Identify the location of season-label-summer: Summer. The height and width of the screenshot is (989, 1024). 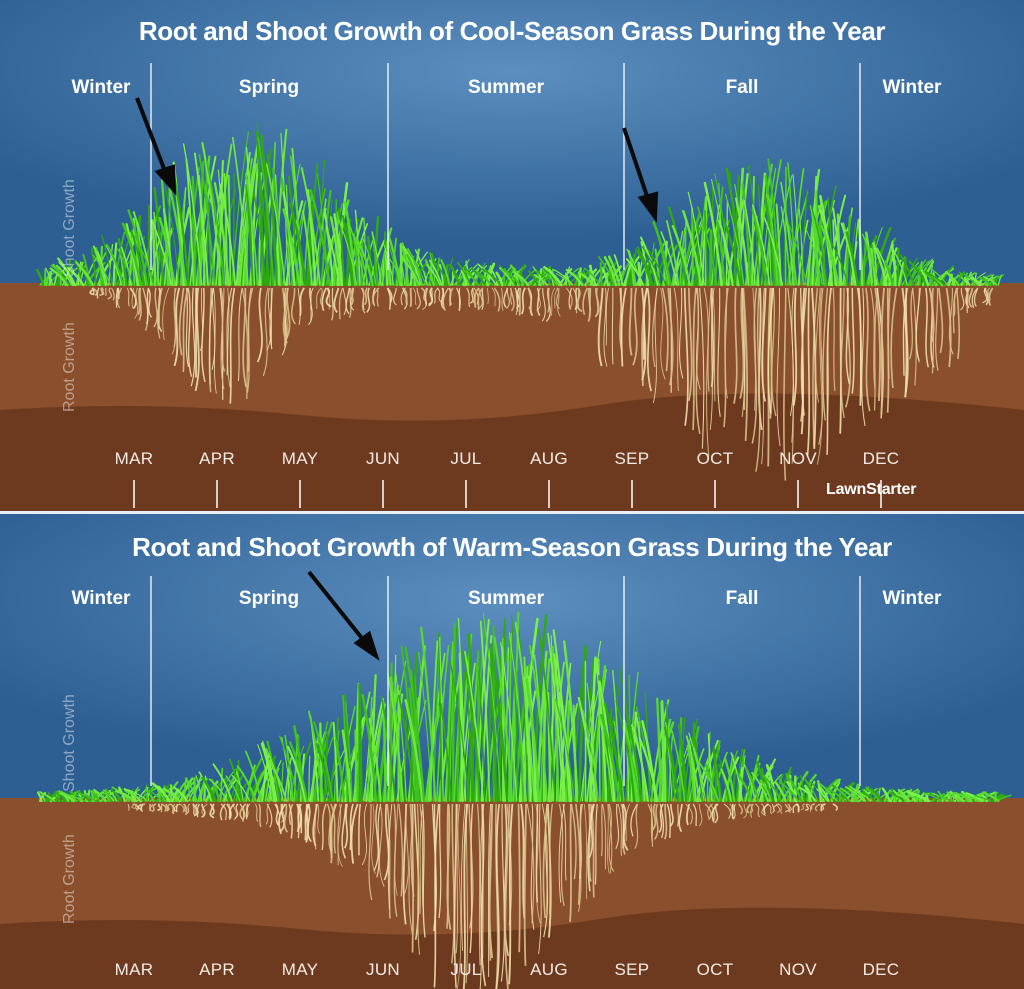
(506, 87).